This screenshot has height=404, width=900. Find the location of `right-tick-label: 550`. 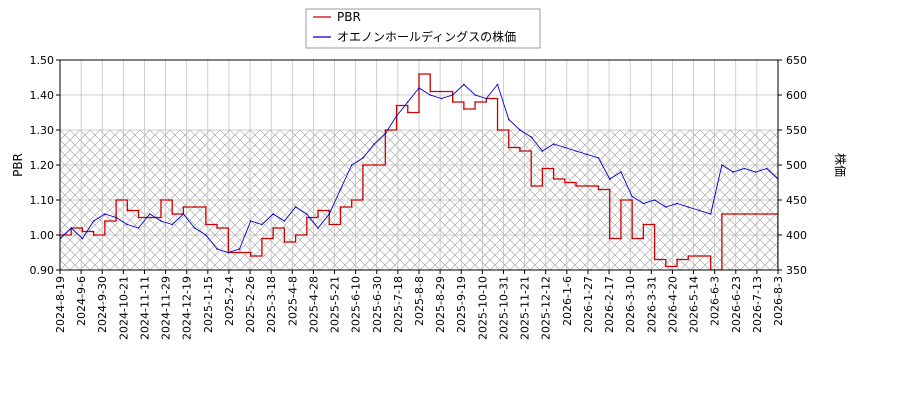

right-tick-label: 550 is located at coordinates (796, 130).